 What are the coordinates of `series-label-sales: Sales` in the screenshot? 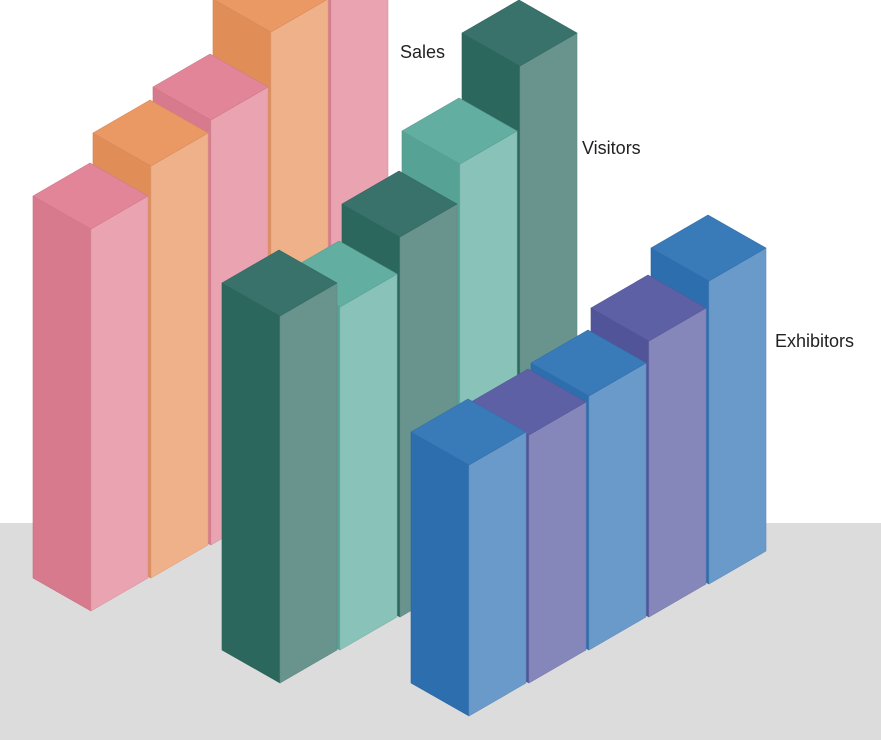 It's located at (423, 52).